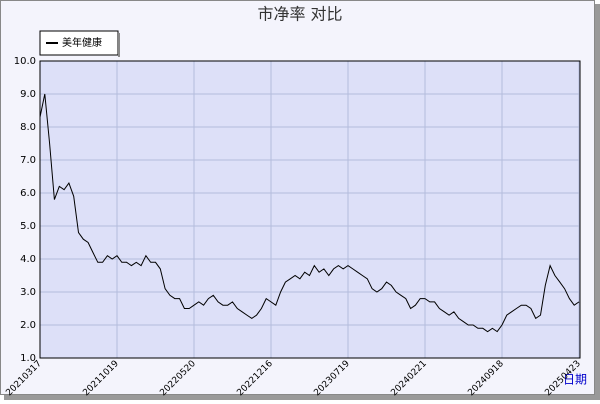 The image size is (600, 404). What do you see at coordinates (575, 380) in the screenshot?
I see `x-axis-label: 日期` at bounding box center [575, 380].